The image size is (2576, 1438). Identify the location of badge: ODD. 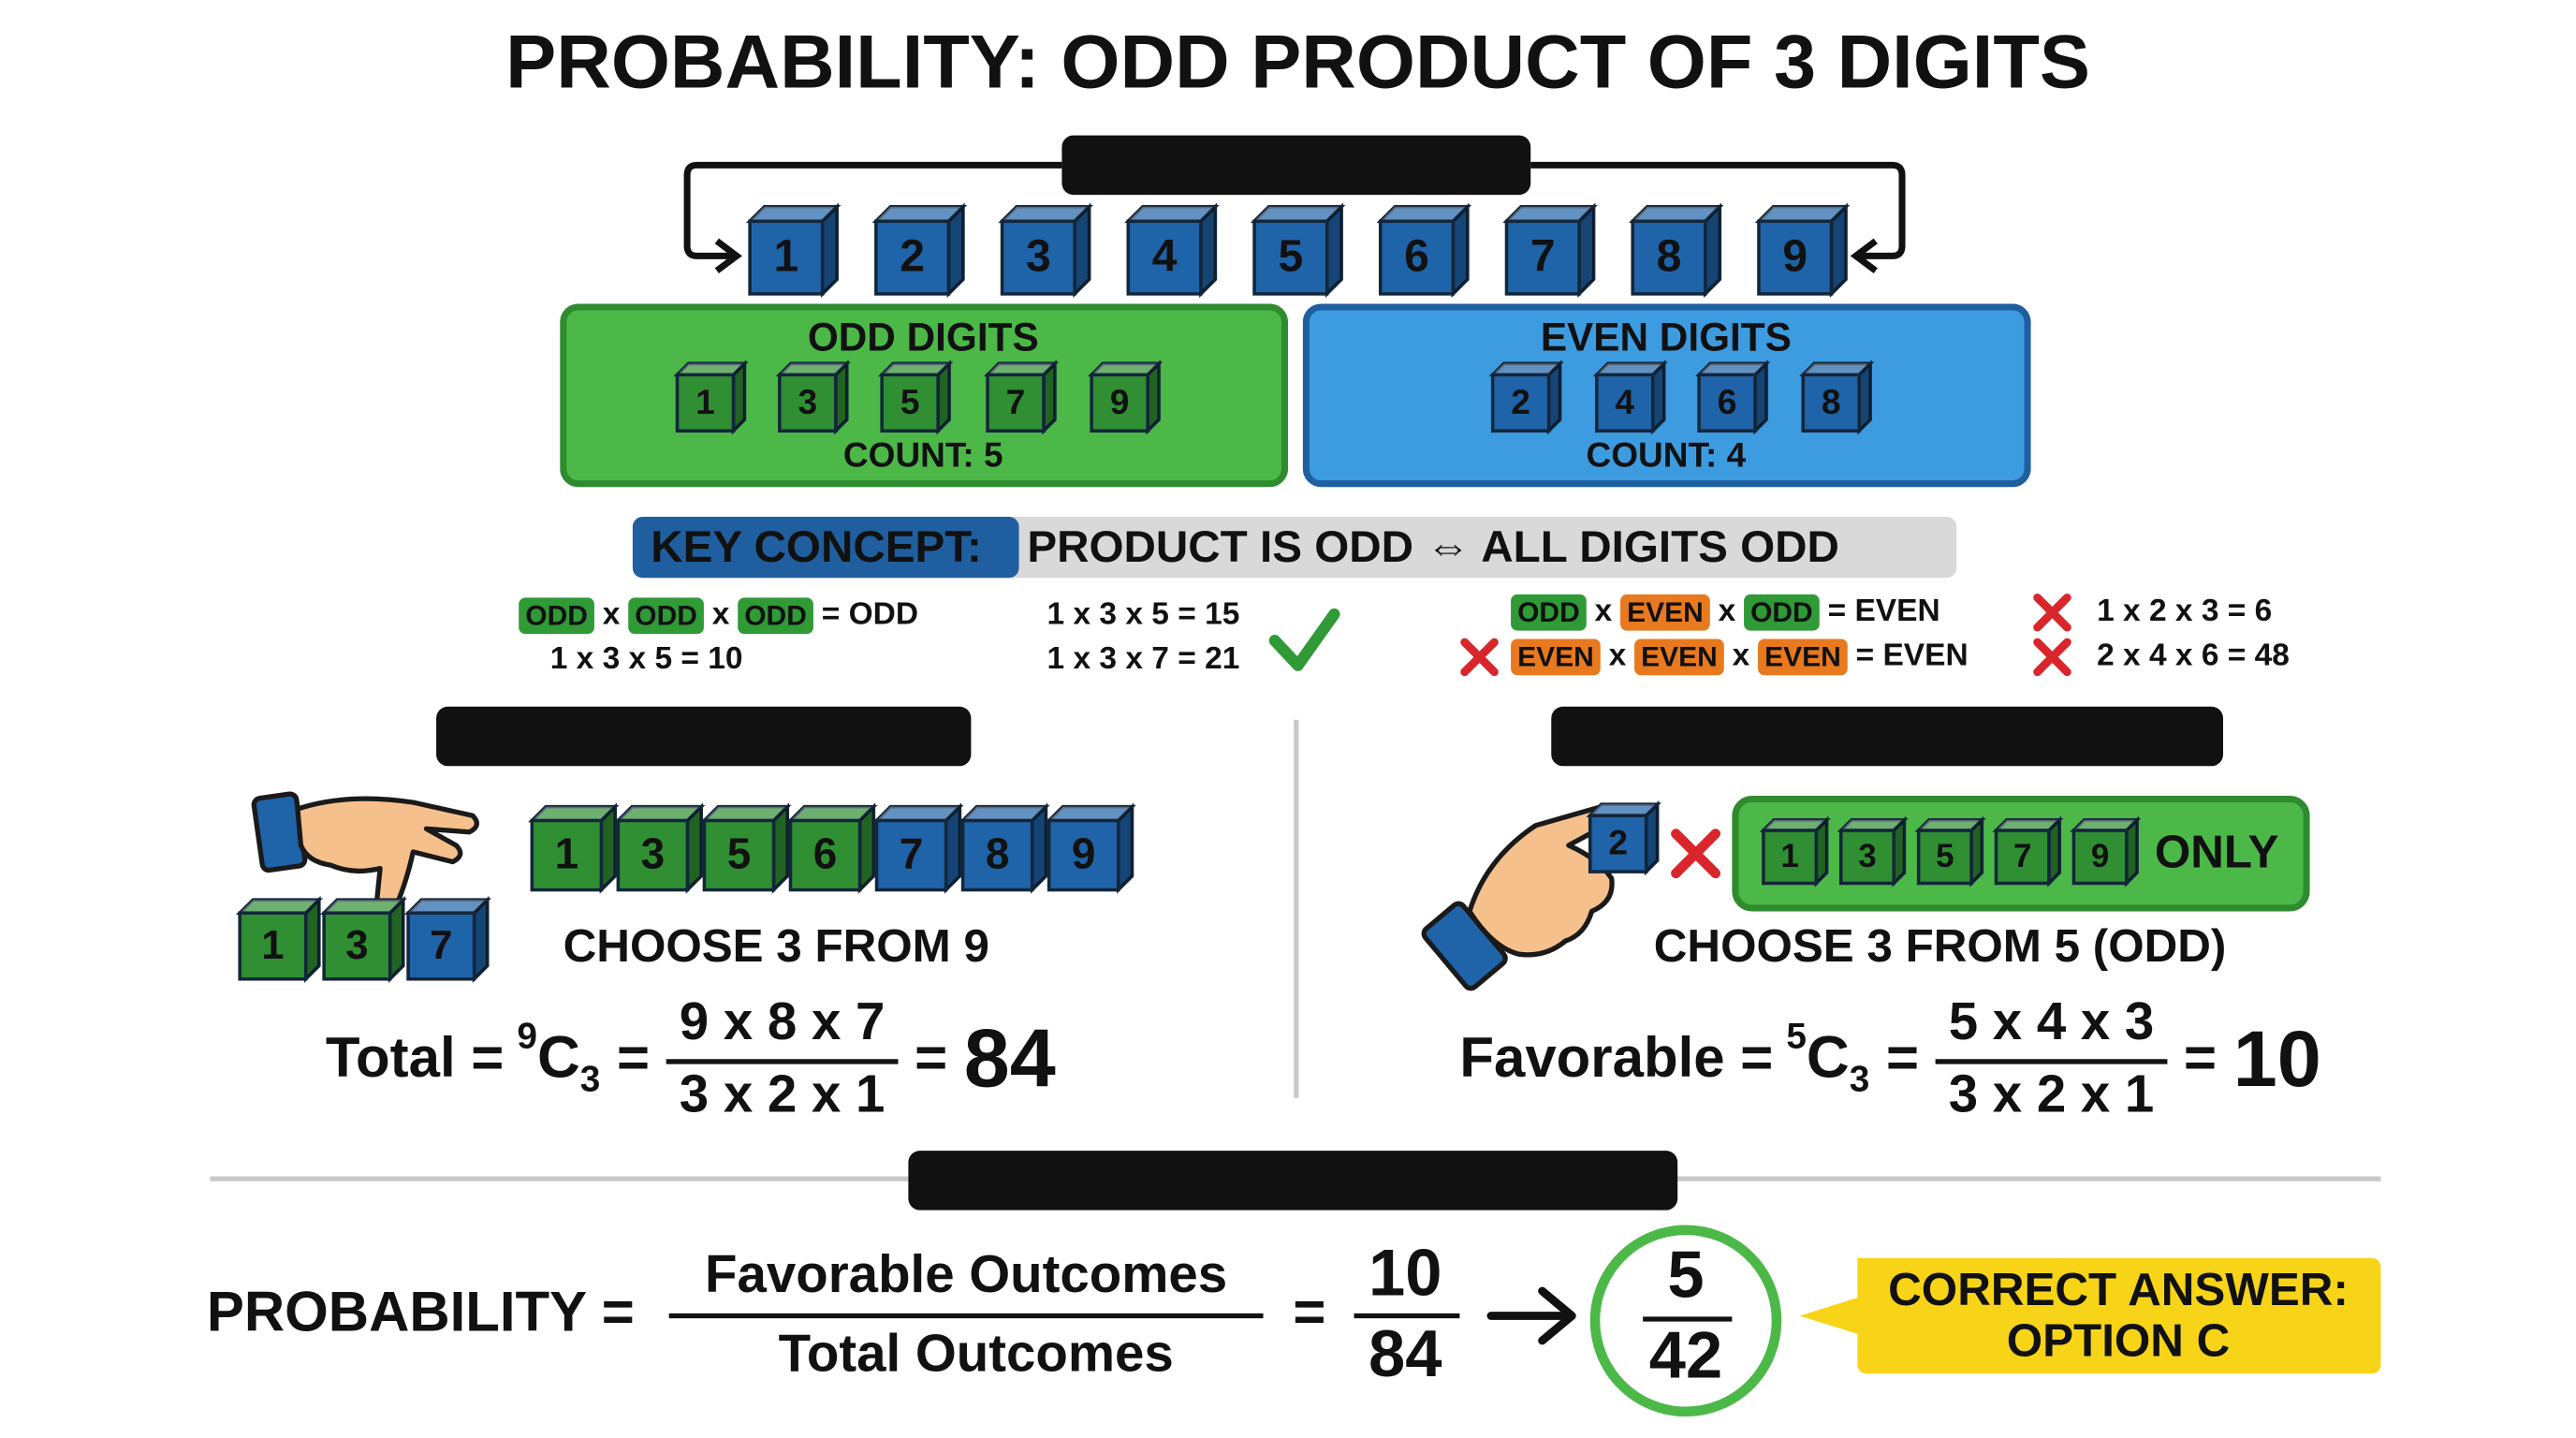
(1781, 612).